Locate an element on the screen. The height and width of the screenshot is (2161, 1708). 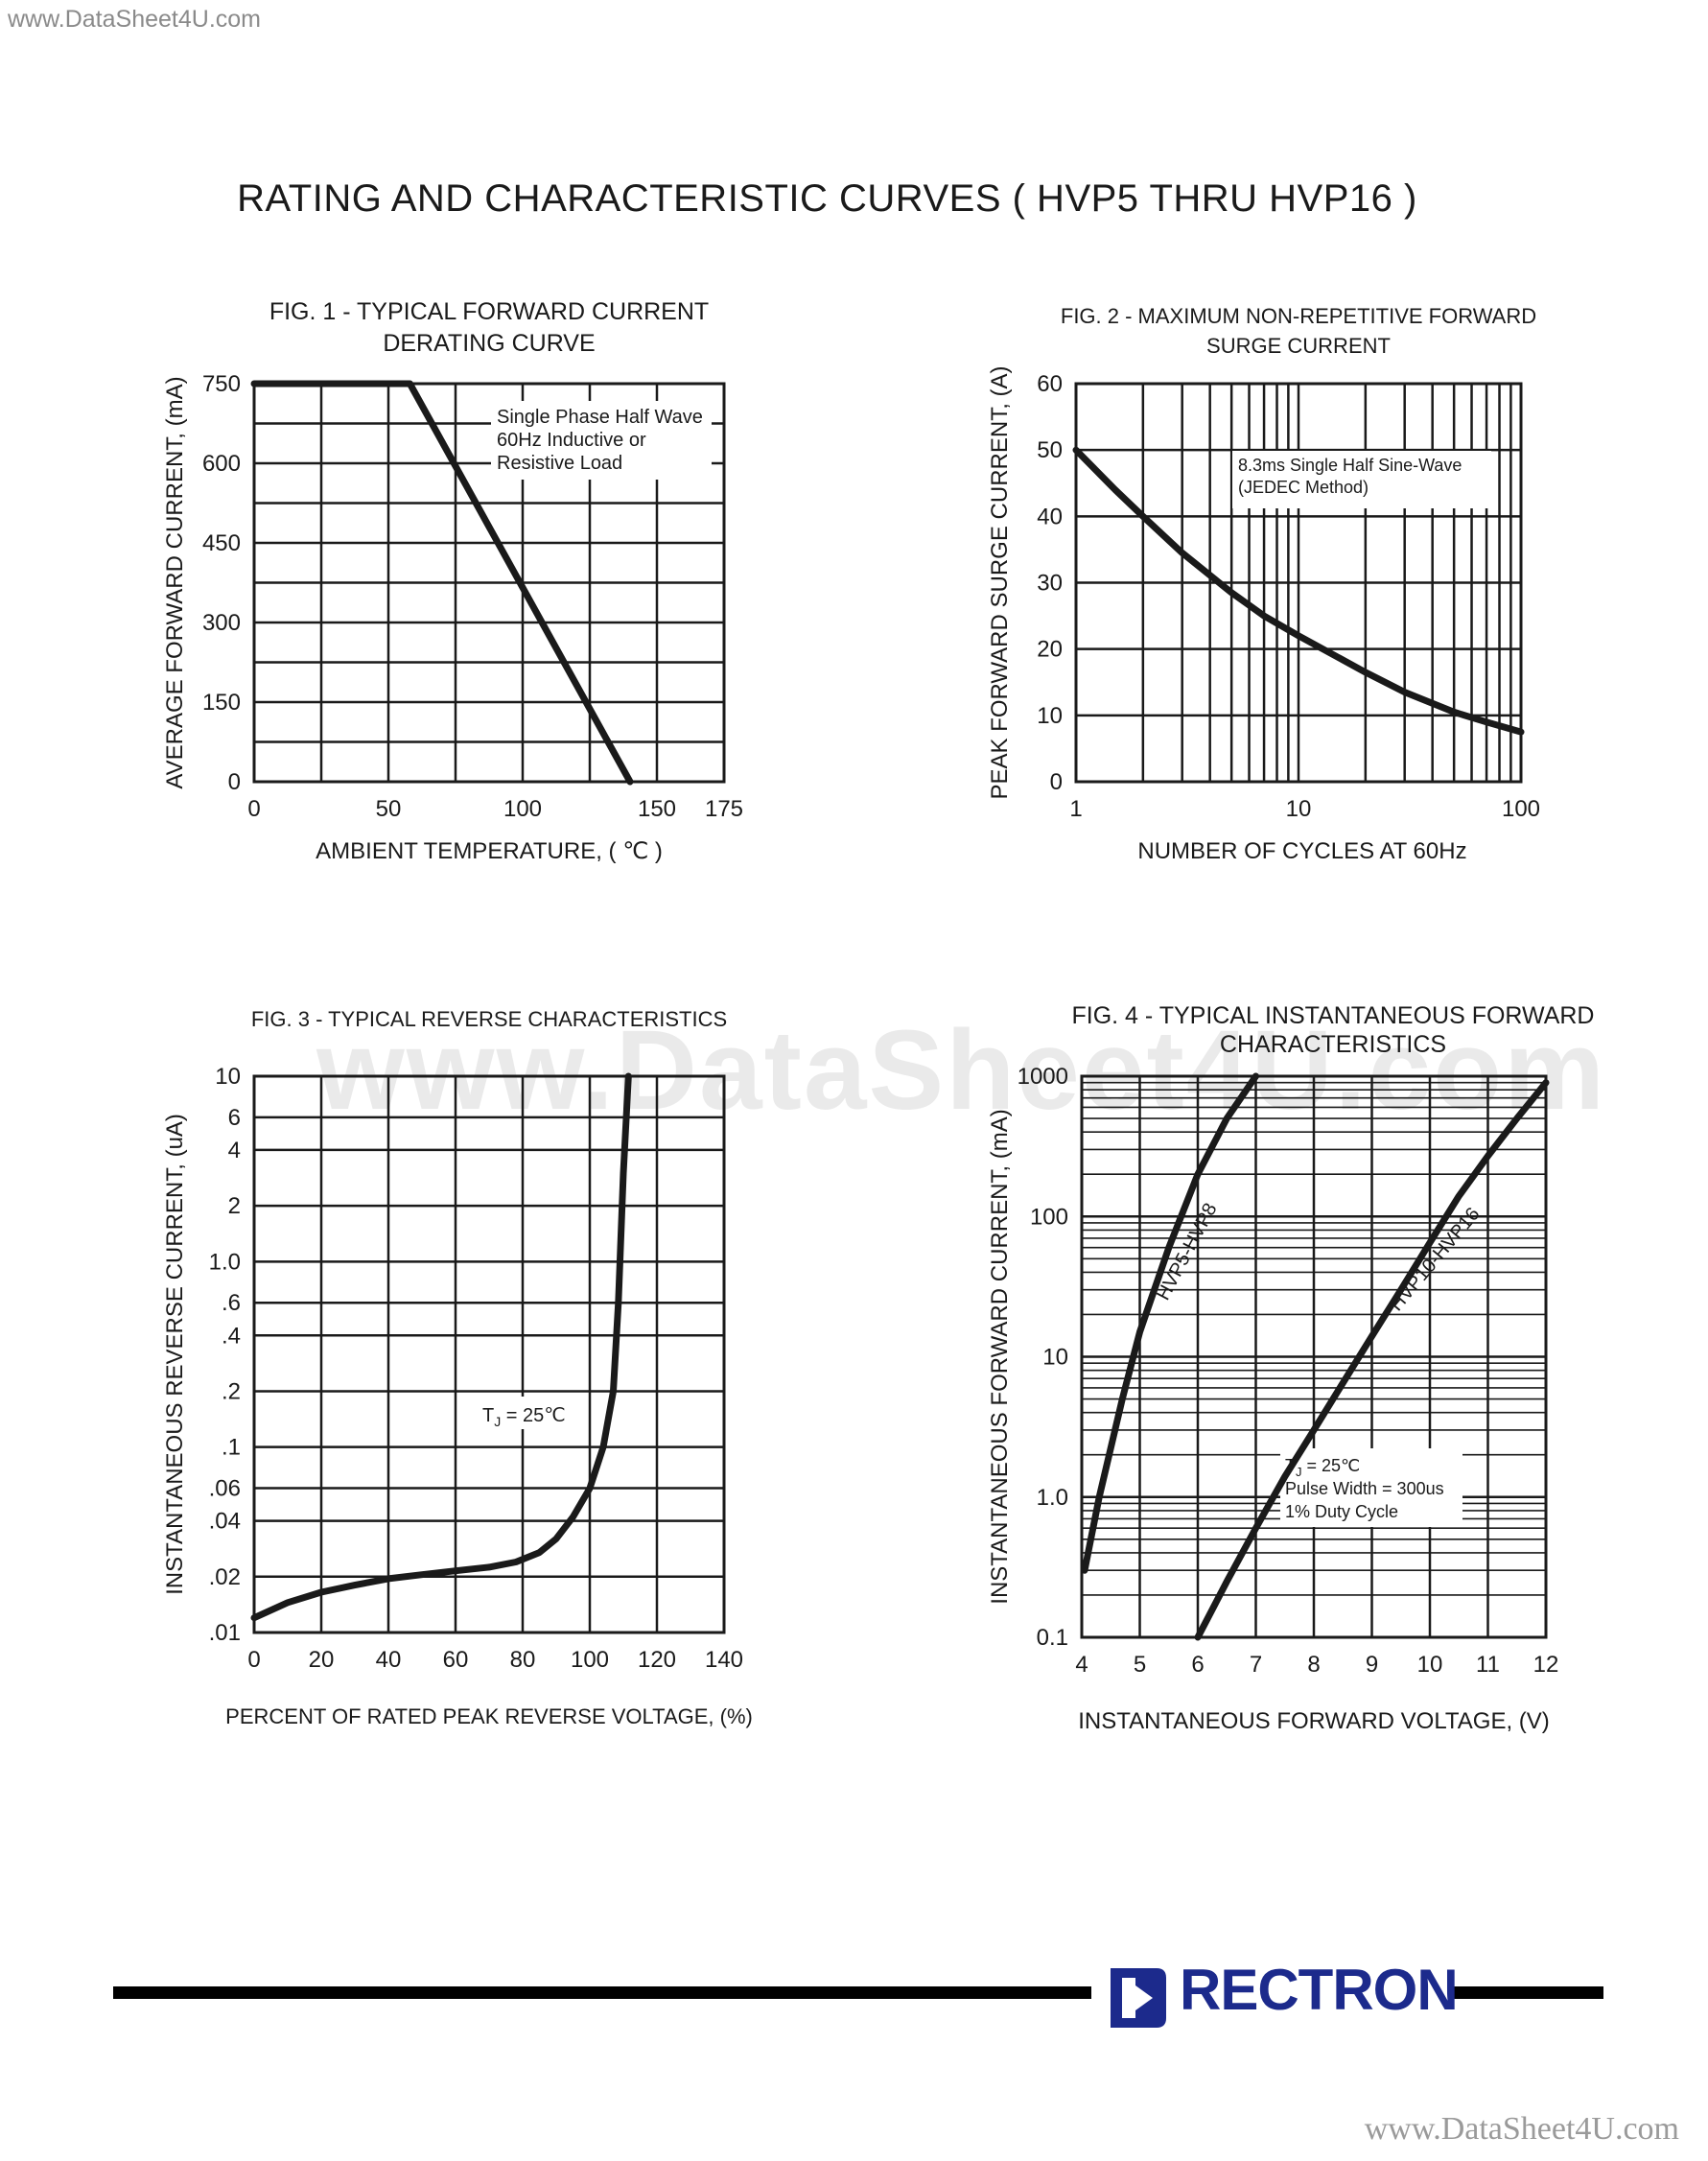
annotation-line: 60Hz Inductive or is located at coordinates (572, 440).